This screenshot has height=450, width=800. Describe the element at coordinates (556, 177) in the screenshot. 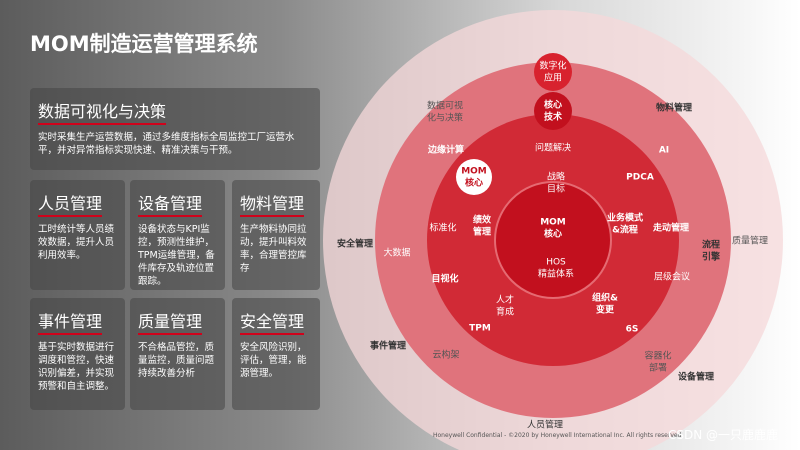

I see `diagram-label: 战略` at that location.